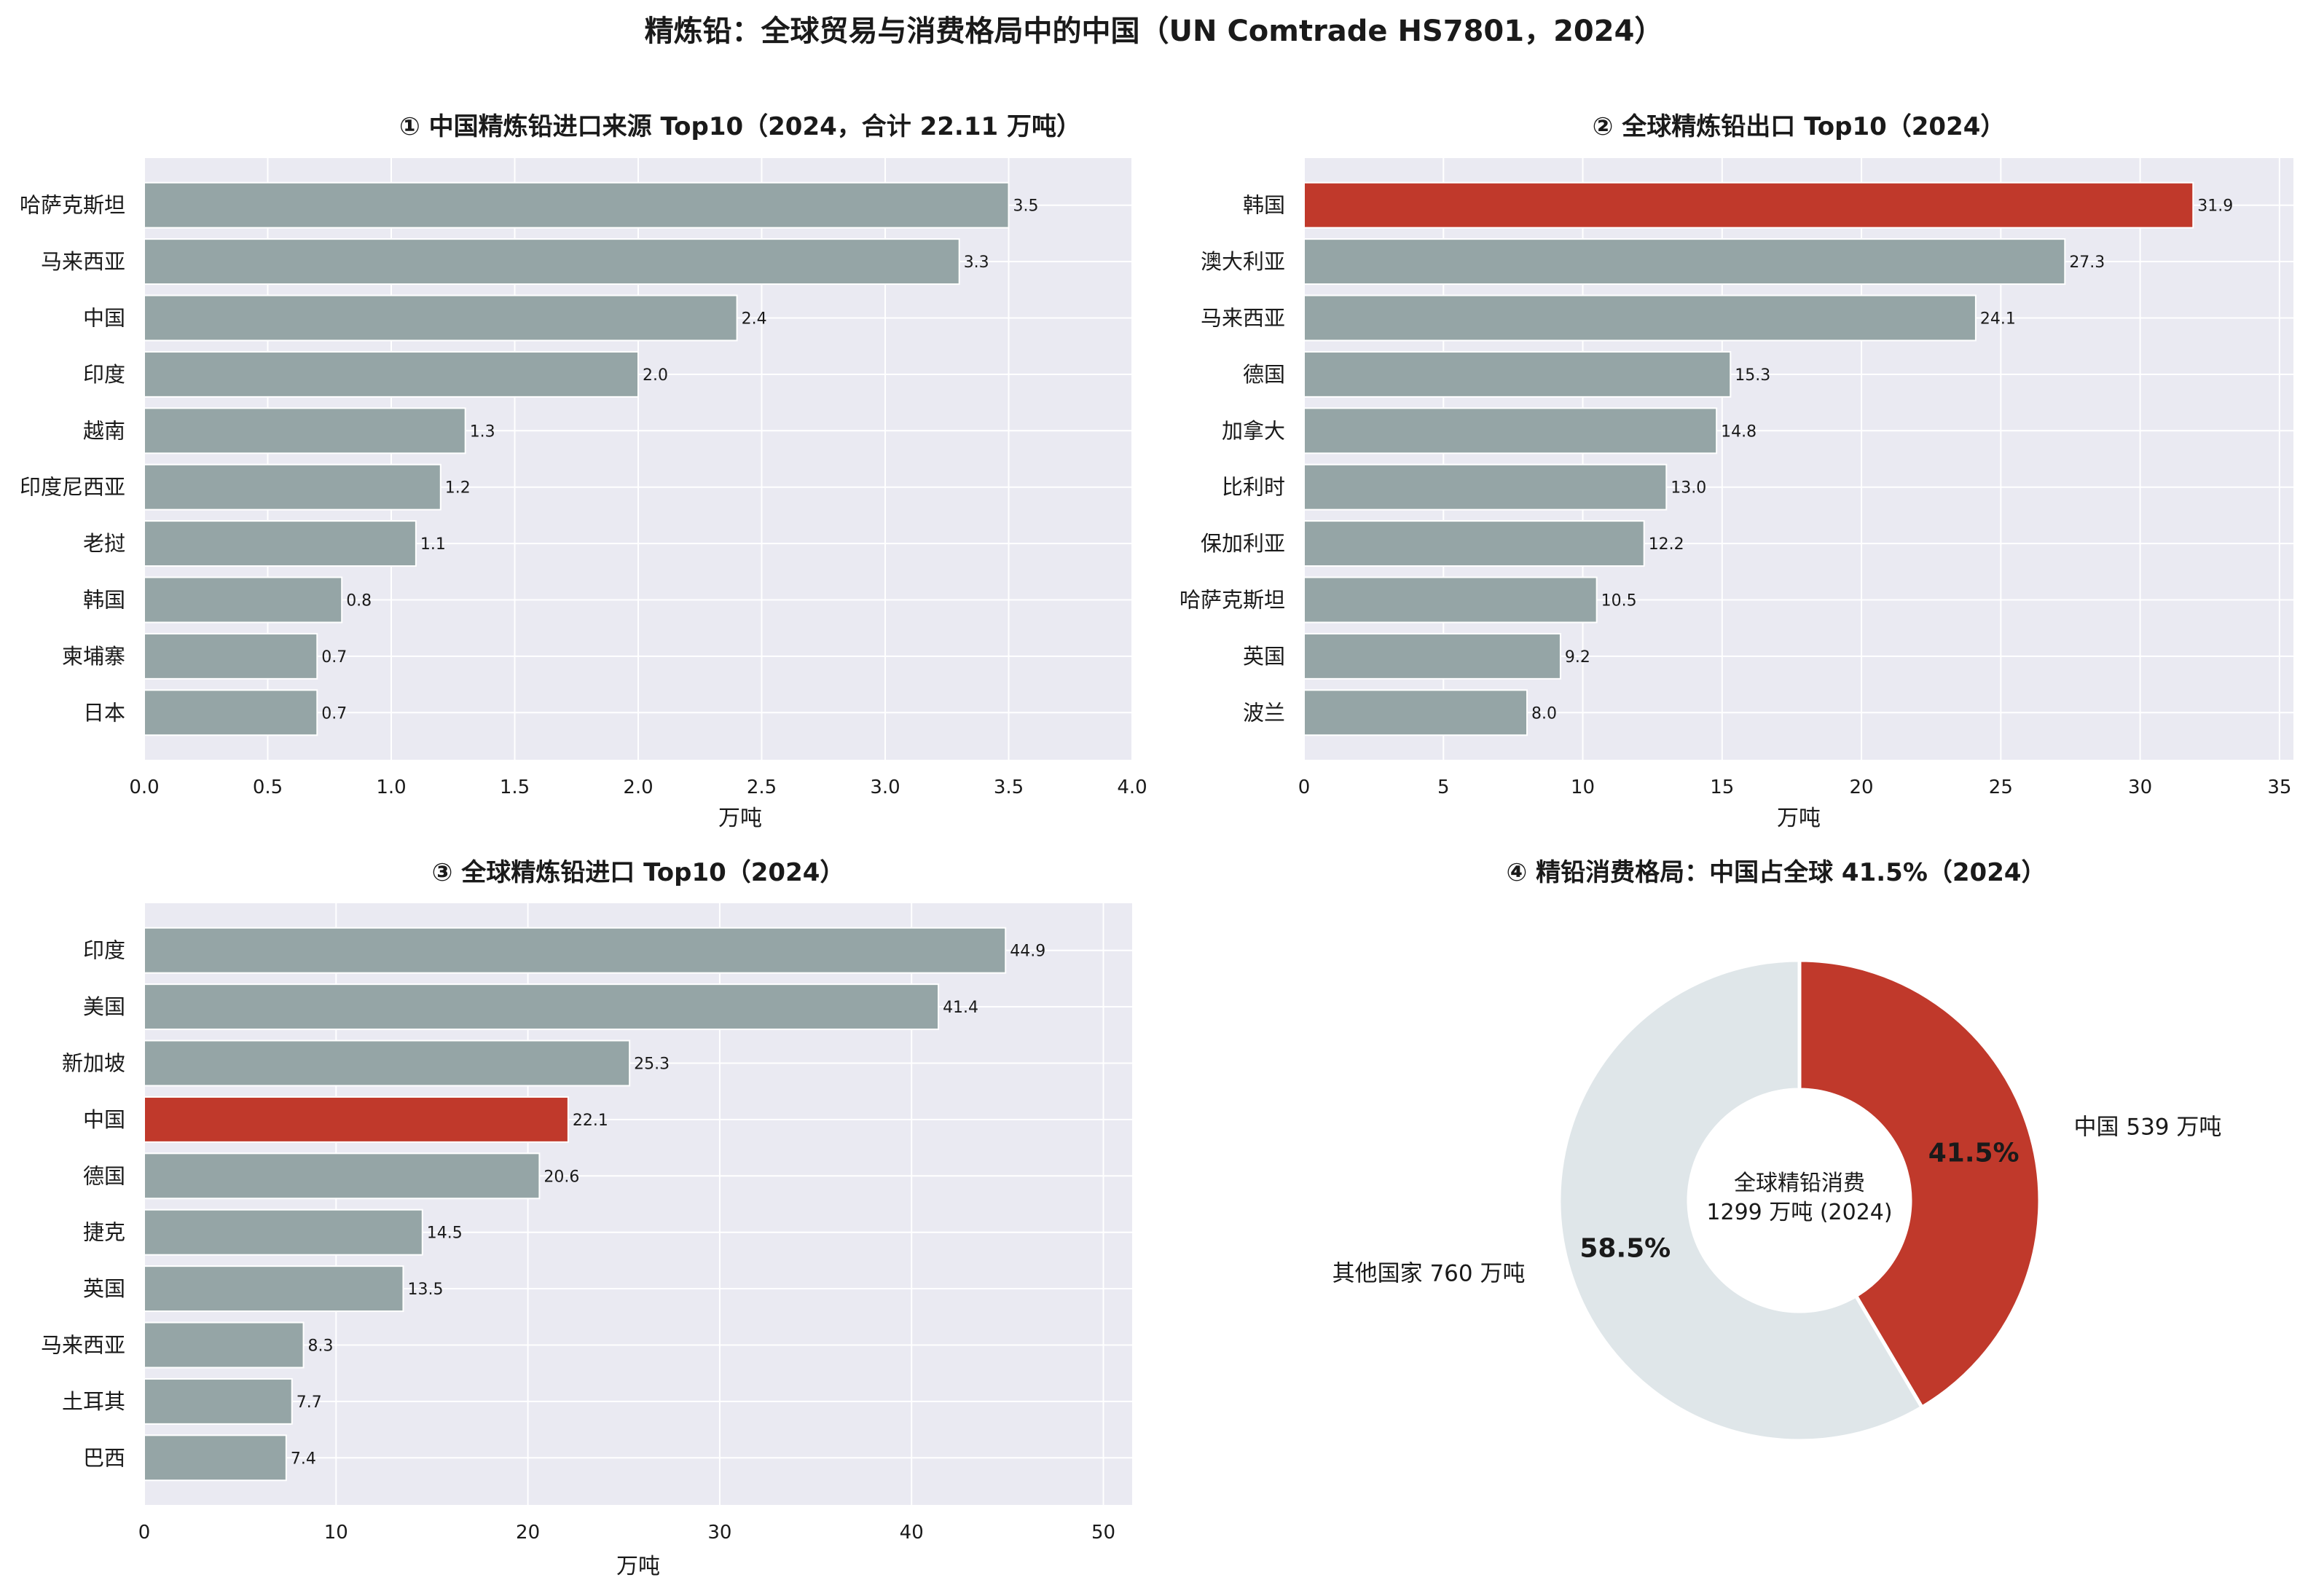  Describe the element at coordinates (1776, 872) in the screenshot. I see `panel-title: ④ 精铅消费格局：中国占全球 41.5%（2024）` at that location.